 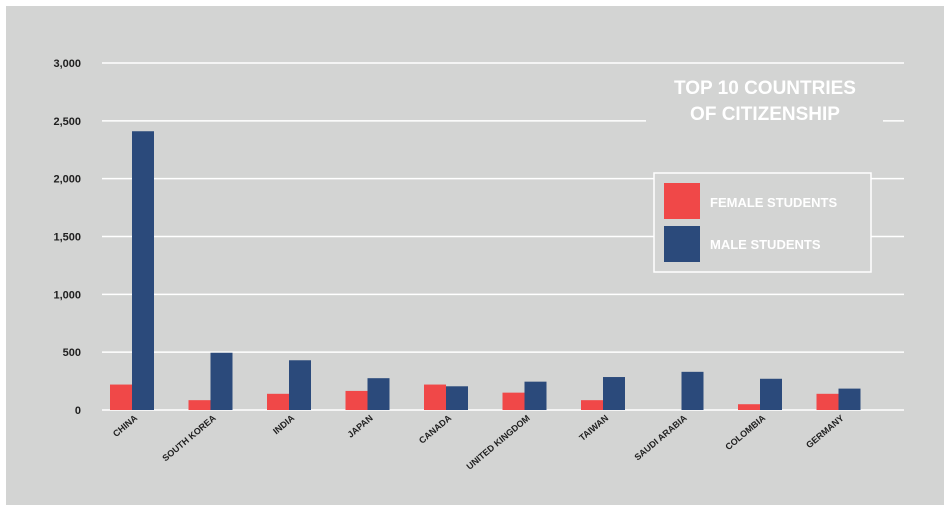 What do you see at coordinates (67, 180) in the screenshot?
I see `y-tick-label: 2,000` at bounding box center [67, 180].